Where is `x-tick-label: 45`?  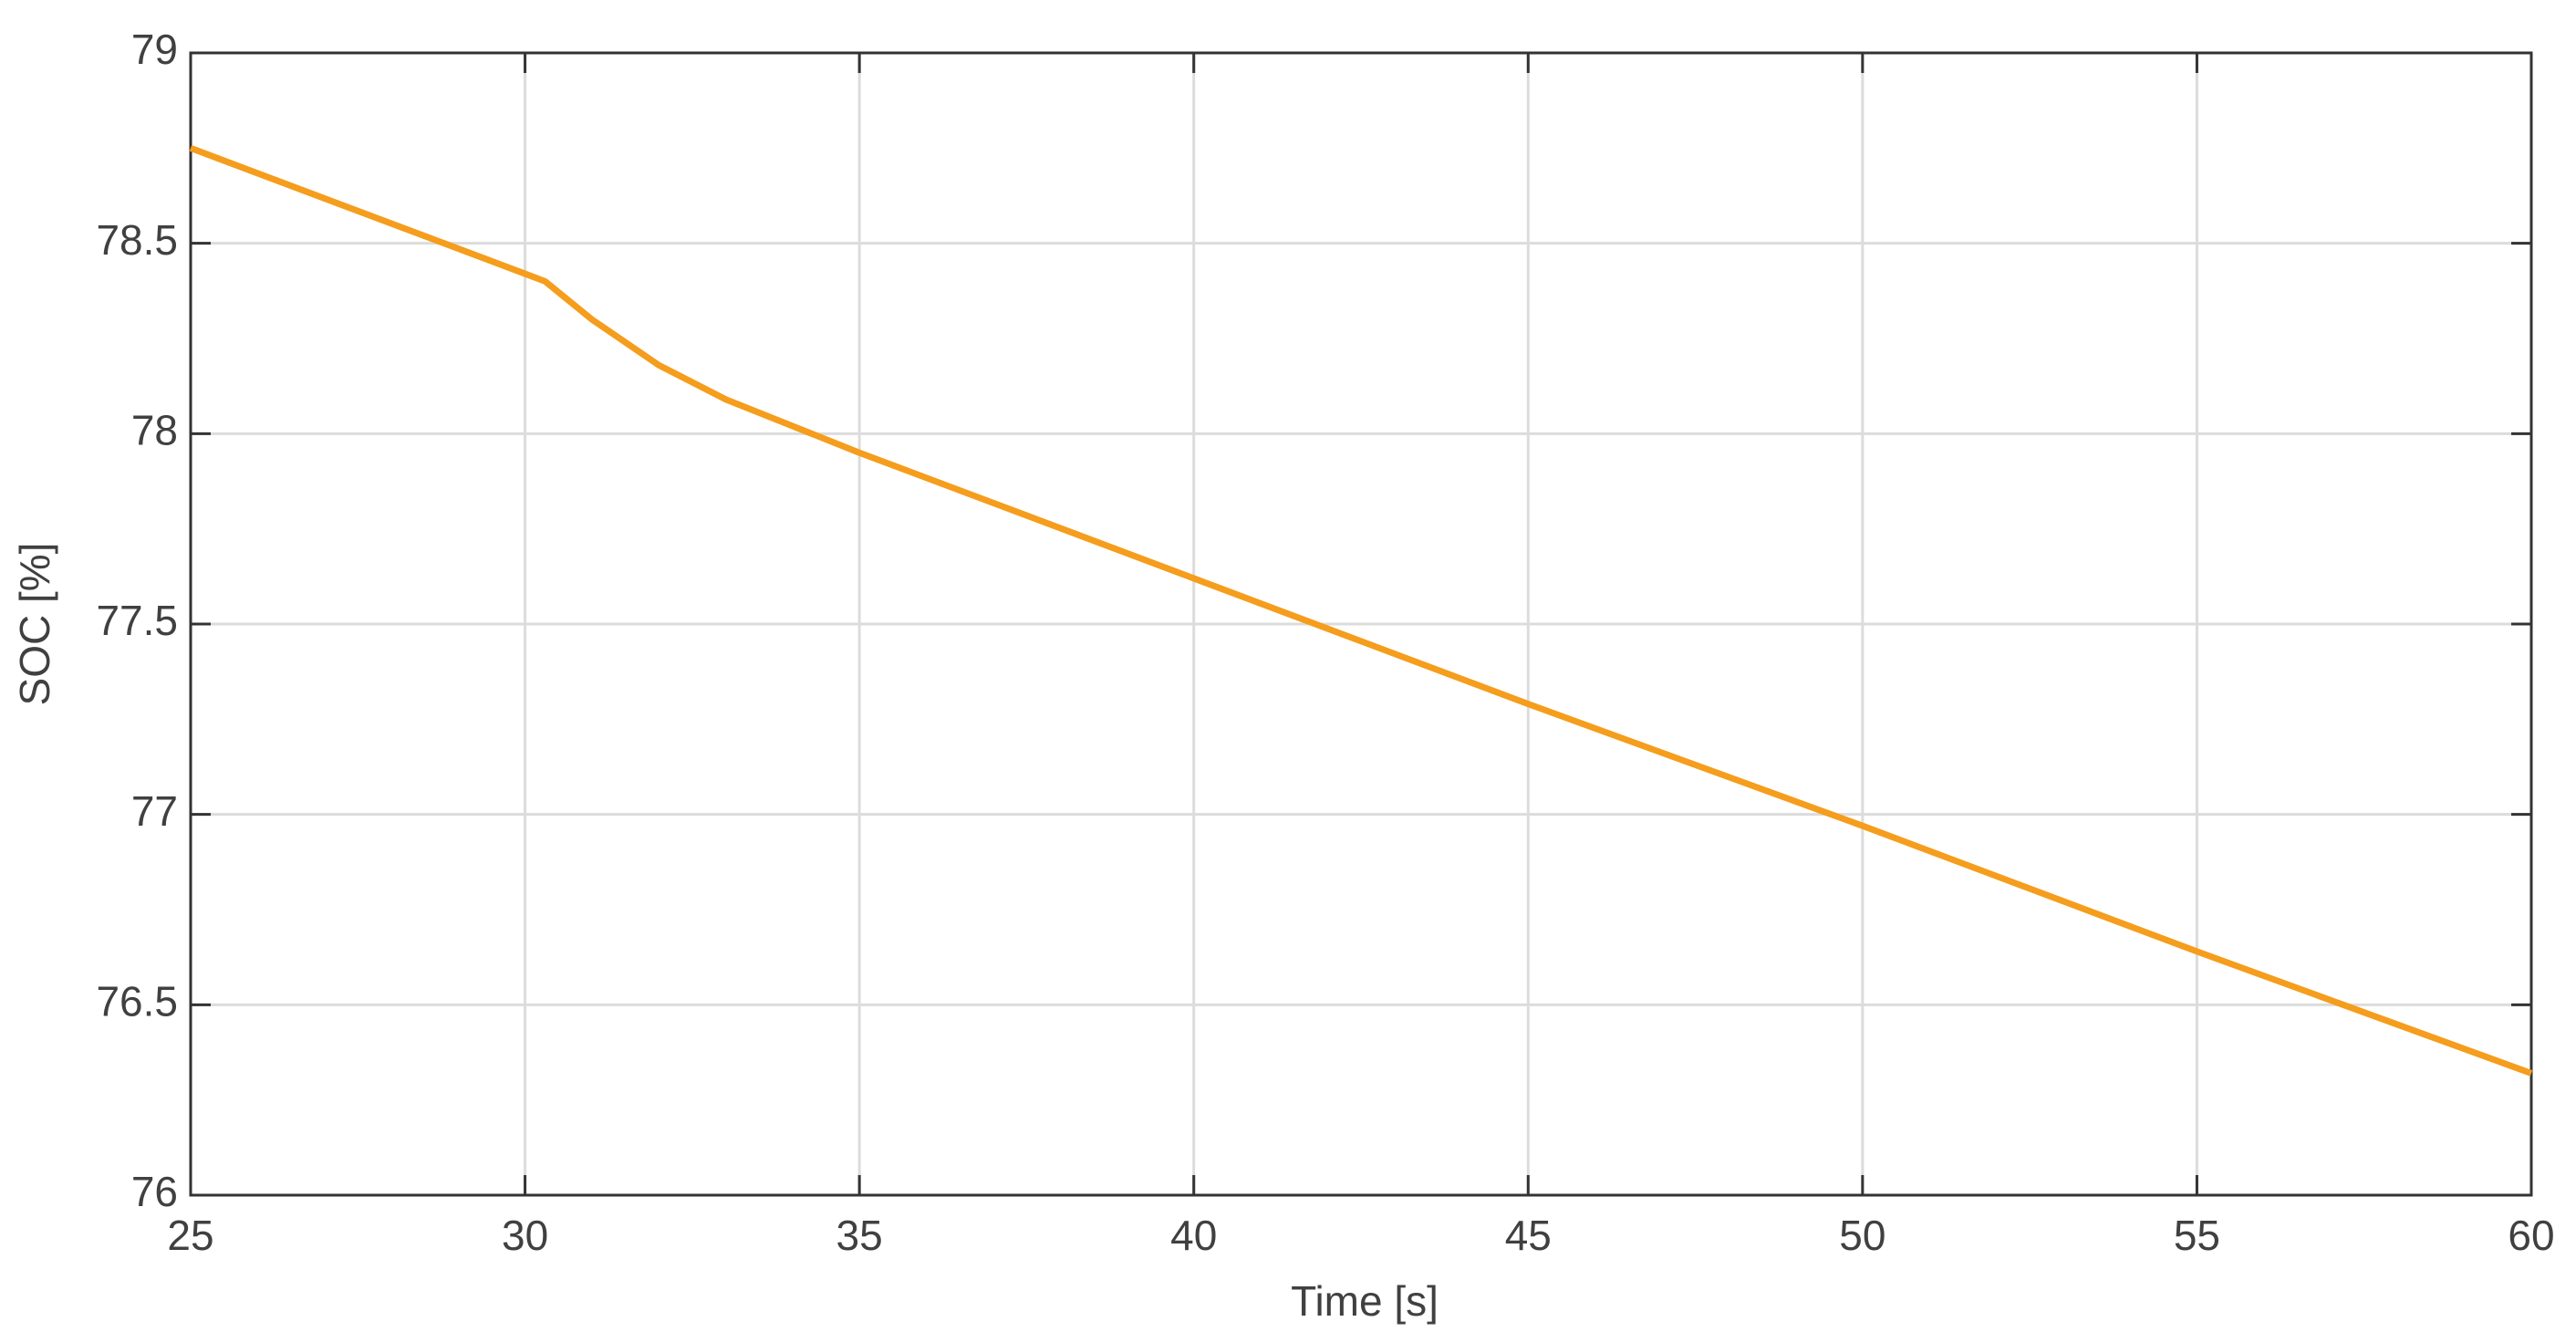 x-tick-label: 45 is located at coordinates (1528, 1236).